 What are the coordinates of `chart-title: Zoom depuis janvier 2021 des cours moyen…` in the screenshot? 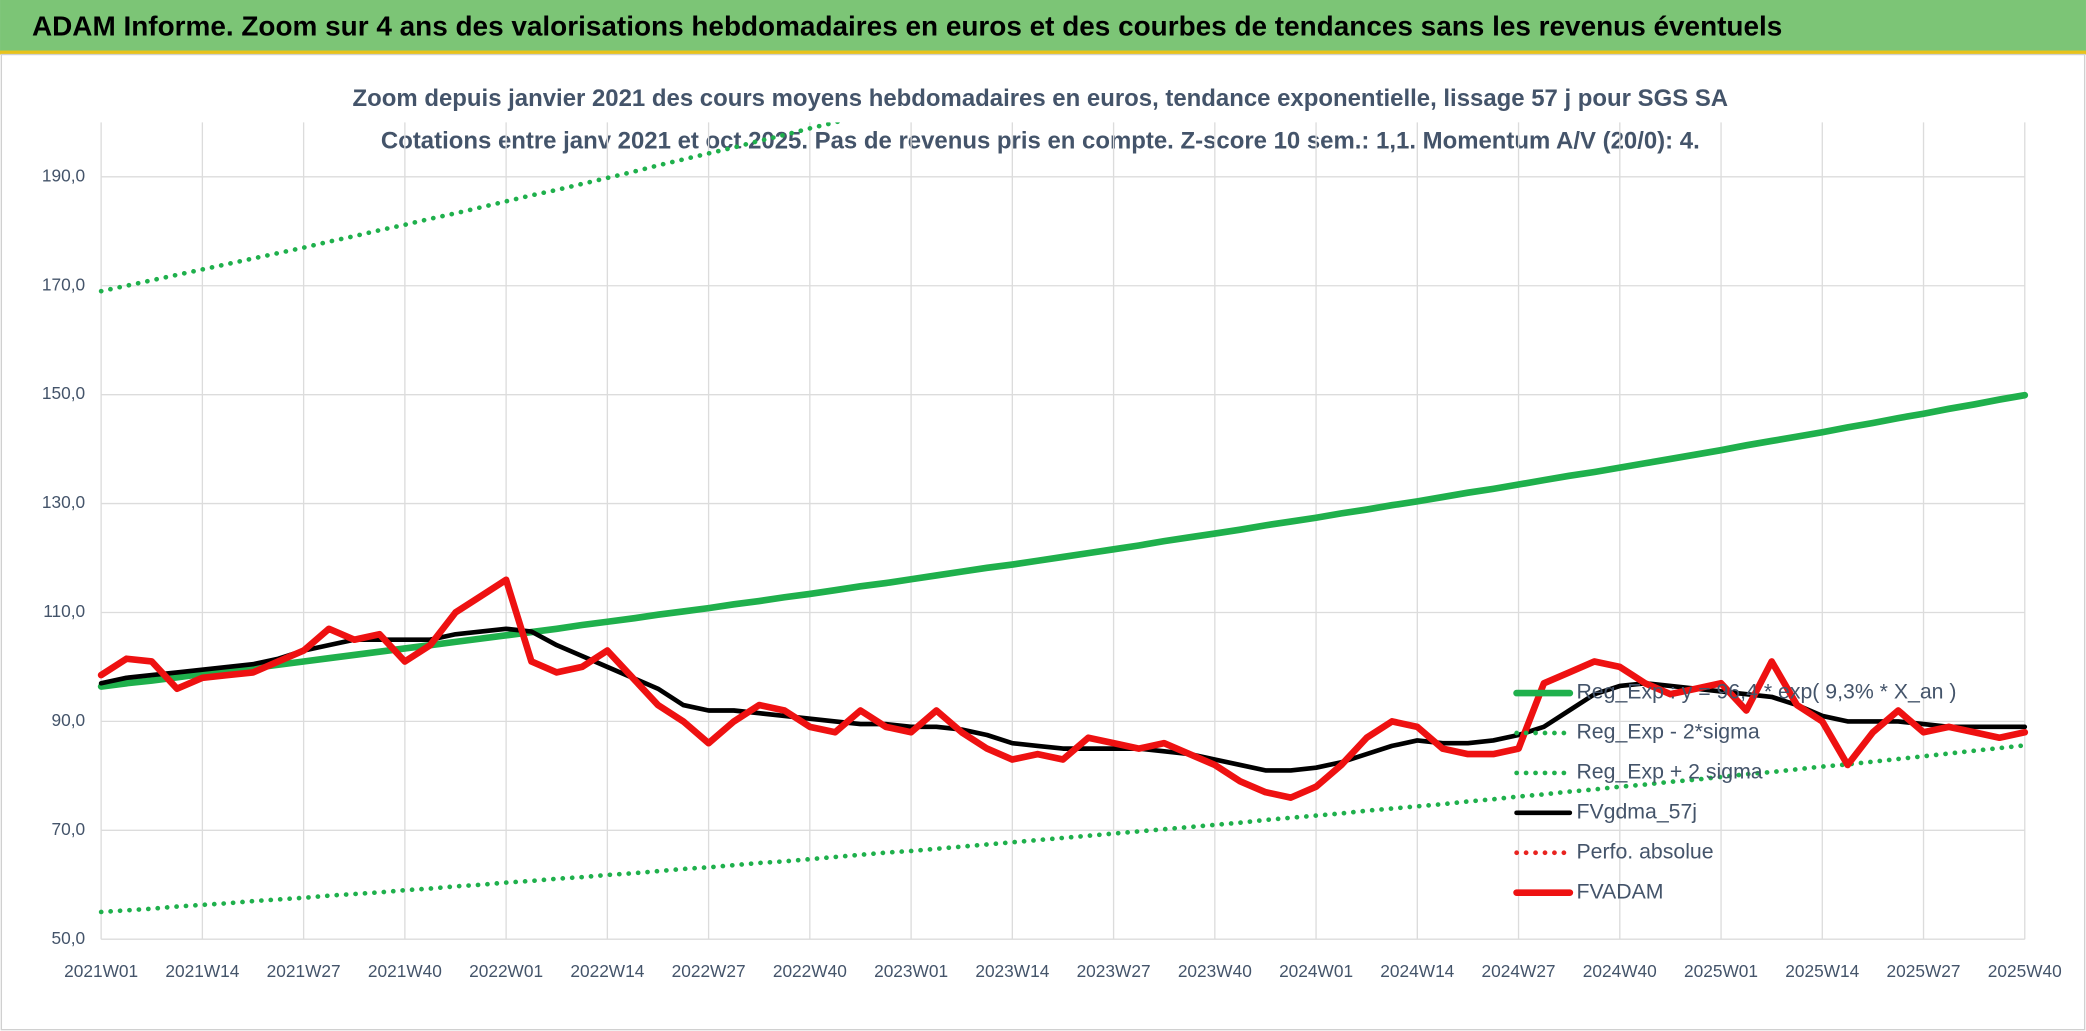 It's located at (1041, 98).